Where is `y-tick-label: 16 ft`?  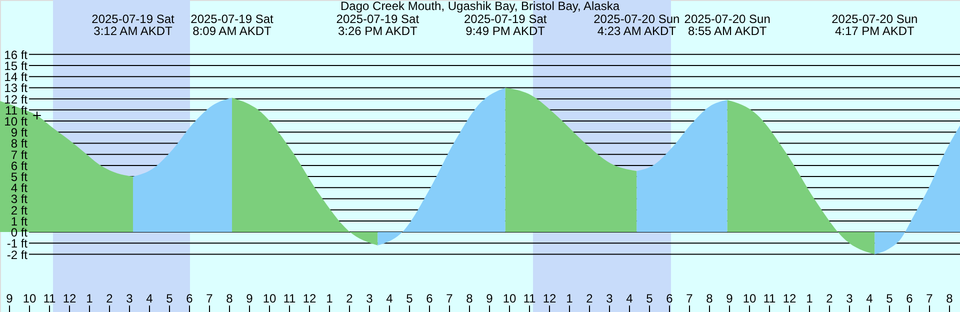
y-tick-label: 16 ft is located at coordinates (16, 55).